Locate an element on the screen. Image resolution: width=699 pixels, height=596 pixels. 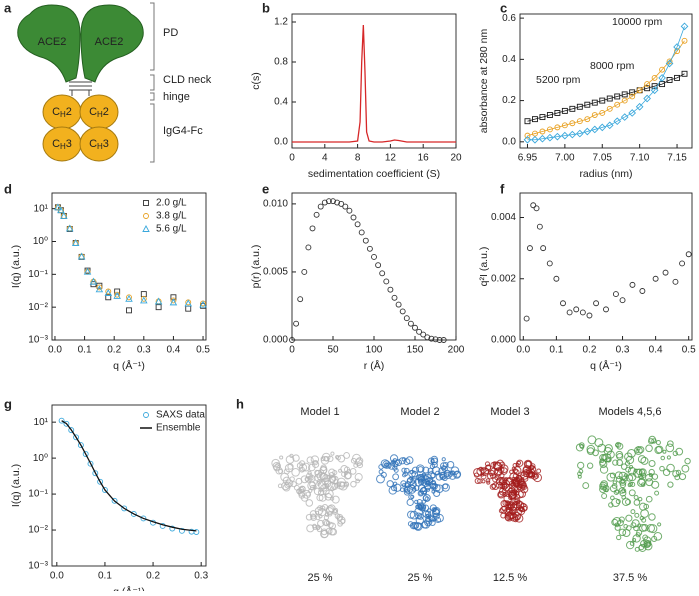
domain-label: ACE2 is located at coordinates (109, 42).